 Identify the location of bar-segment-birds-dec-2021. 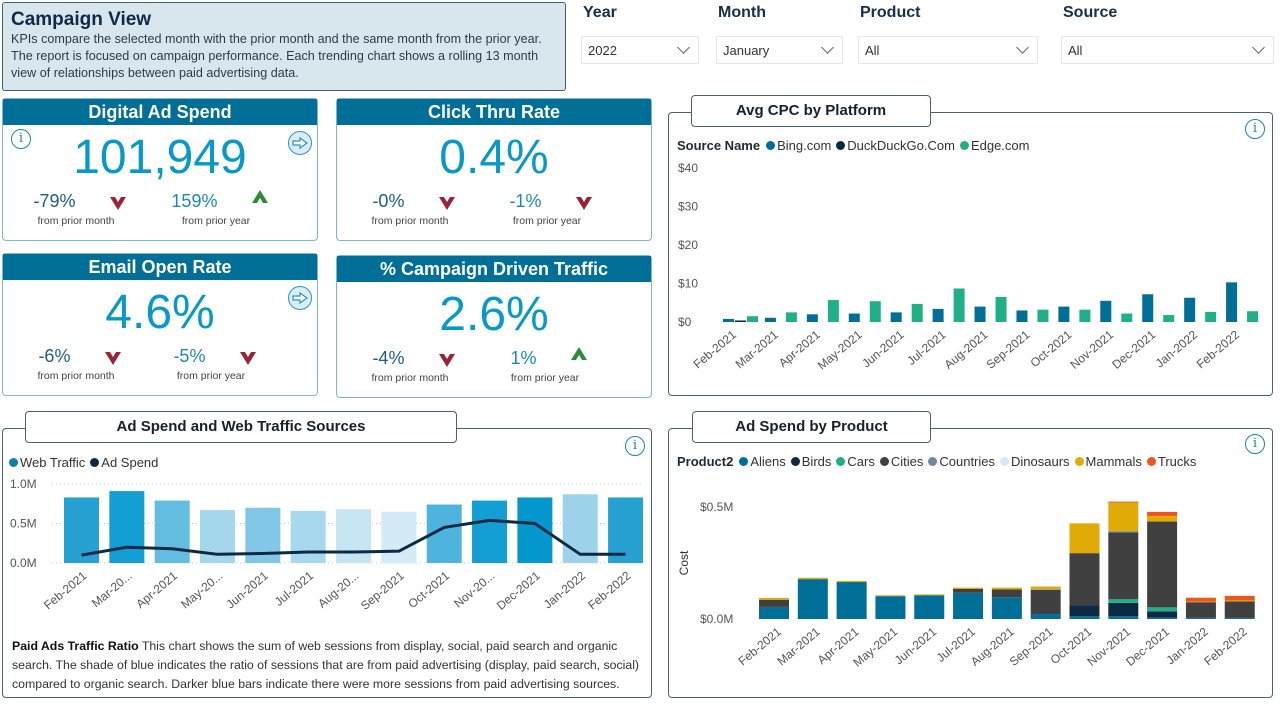
(1162, 614).